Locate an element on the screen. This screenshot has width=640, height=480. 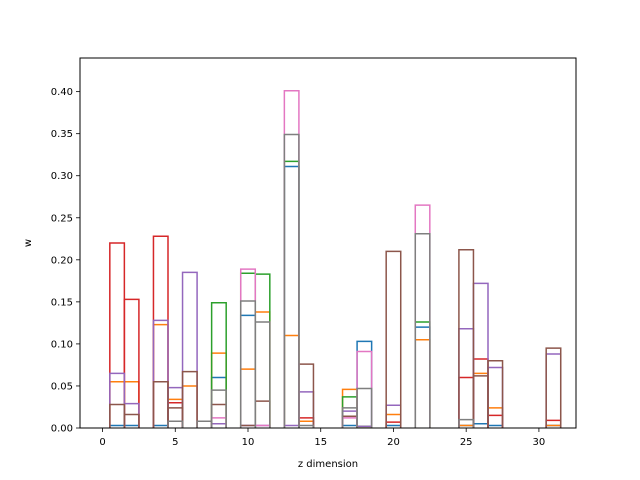
x-axis-label: z dimension is located at coordinates (328, 464).